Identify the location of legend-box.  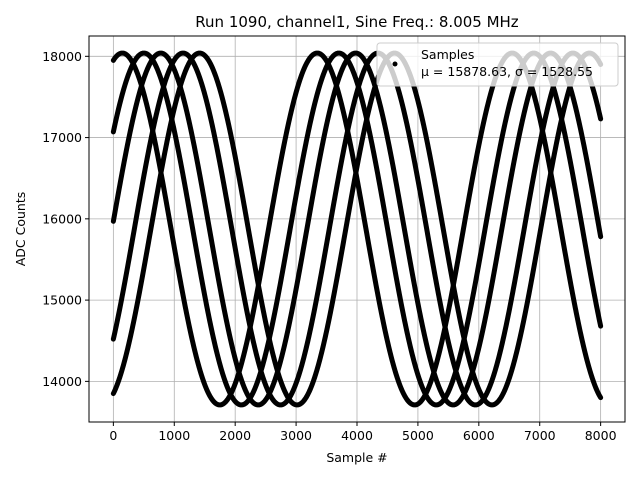
(497, 64).